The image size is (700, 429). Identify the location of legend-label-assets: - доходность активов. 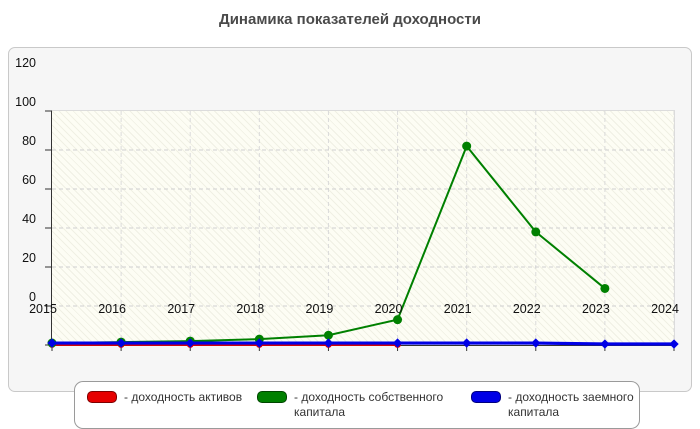
(183, 397).